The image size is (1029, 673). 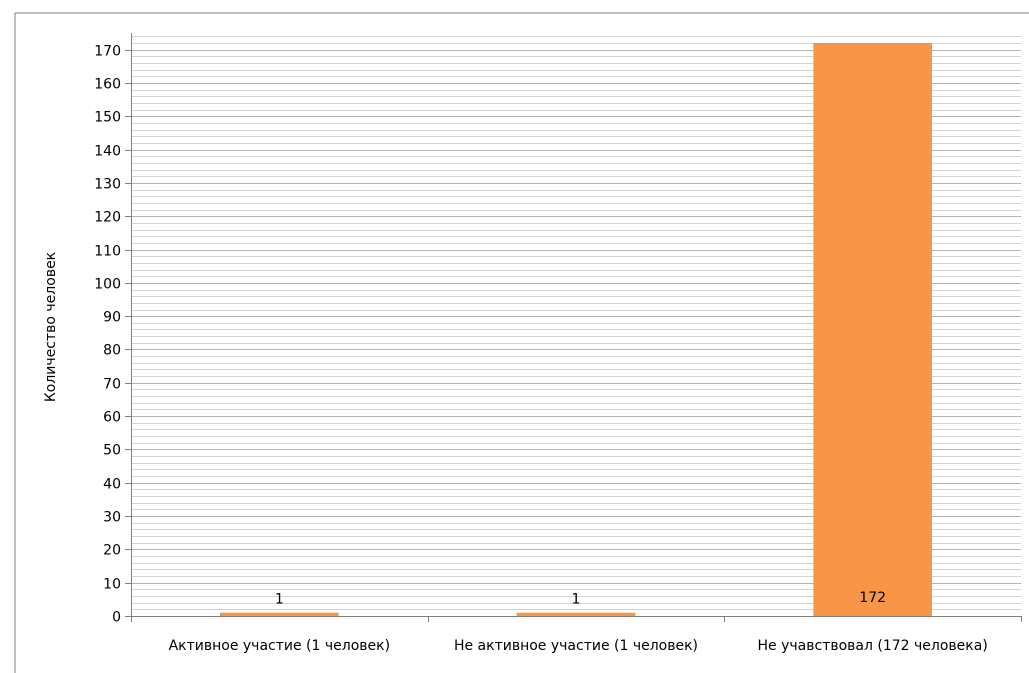 What do you see at coordinates (112, 485) in the screenshot?
I see `y-tick-label: 40` at bounding box center [112, 485].